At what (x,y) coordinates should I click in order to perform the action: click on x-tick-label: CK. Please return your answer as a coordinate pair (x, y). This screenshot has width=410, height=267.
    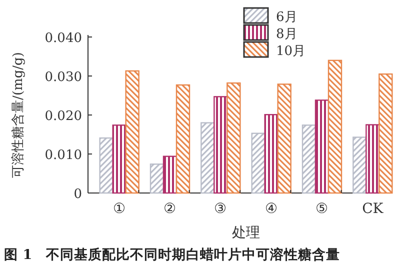
    Looking at the image, I should click on (373, 209).